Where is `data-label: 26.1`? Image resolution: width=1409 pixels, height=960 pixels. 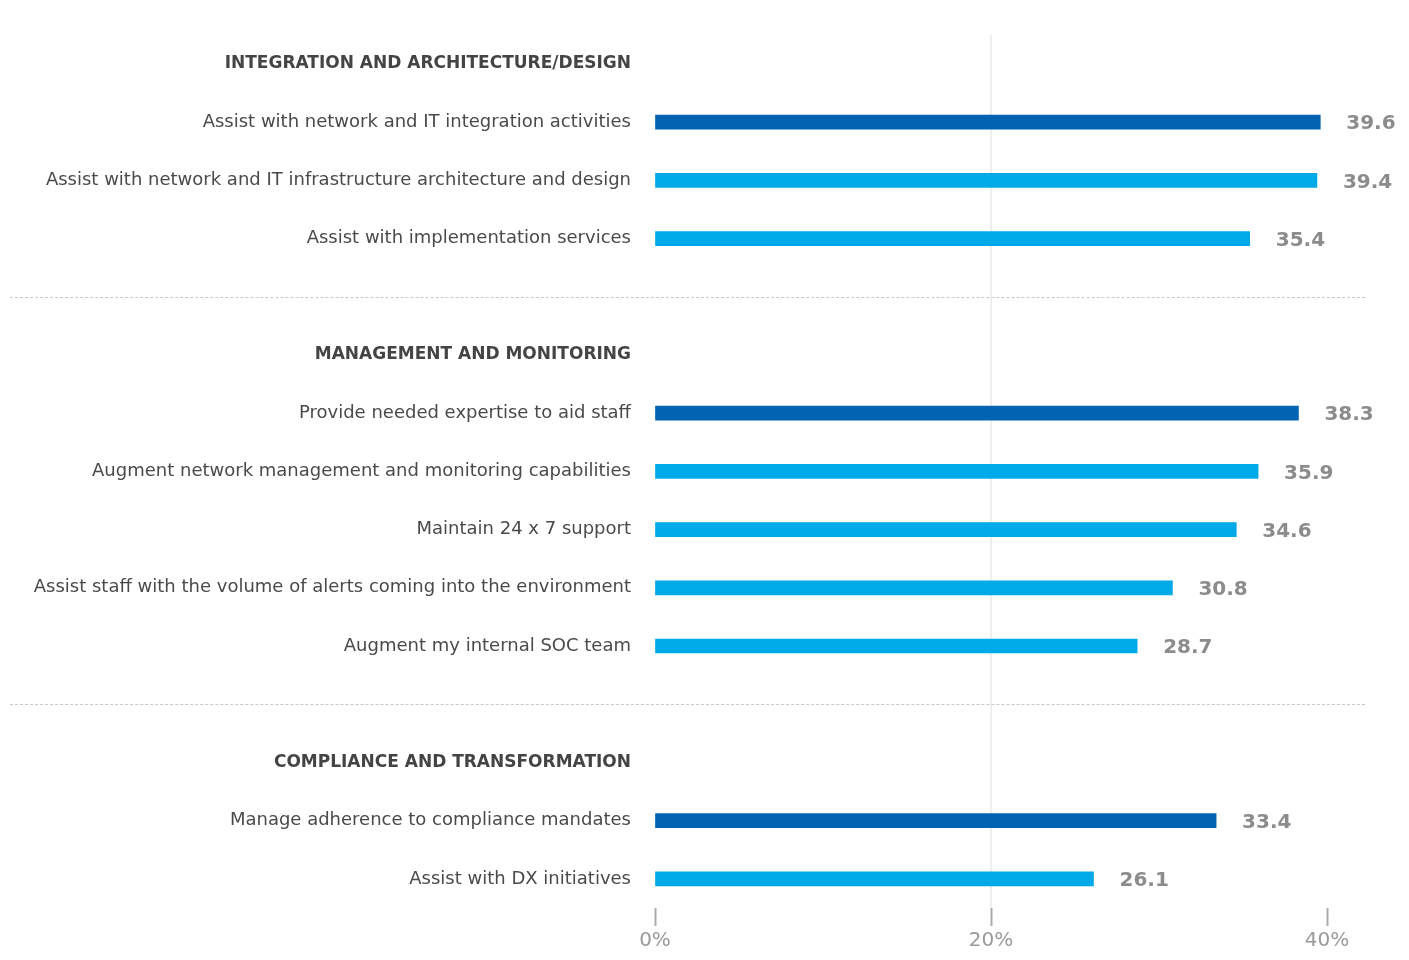 data-label: 26.1 is located at coordinates (1144, 879).